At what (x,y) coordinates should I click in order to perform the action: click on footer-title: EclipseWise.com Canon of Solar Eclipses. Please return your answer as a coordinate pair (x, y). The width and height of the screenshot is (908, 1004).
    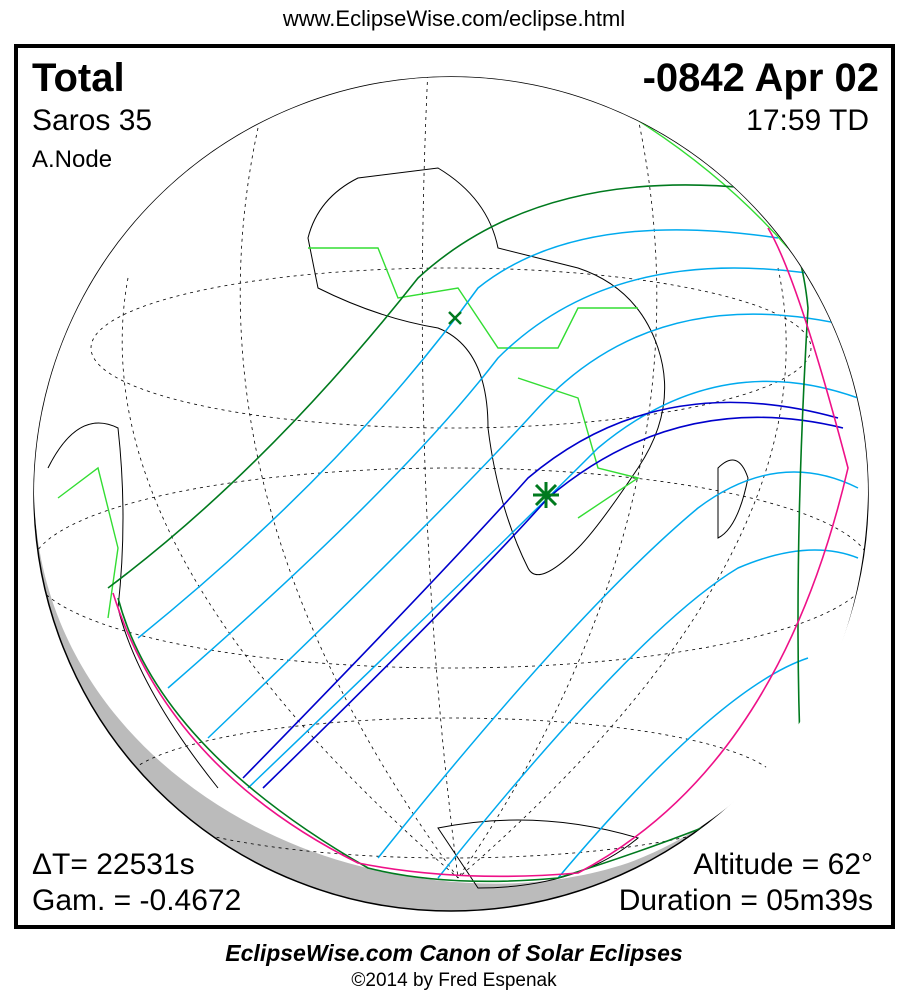
    Looking at the image, I should click on (454, 953).